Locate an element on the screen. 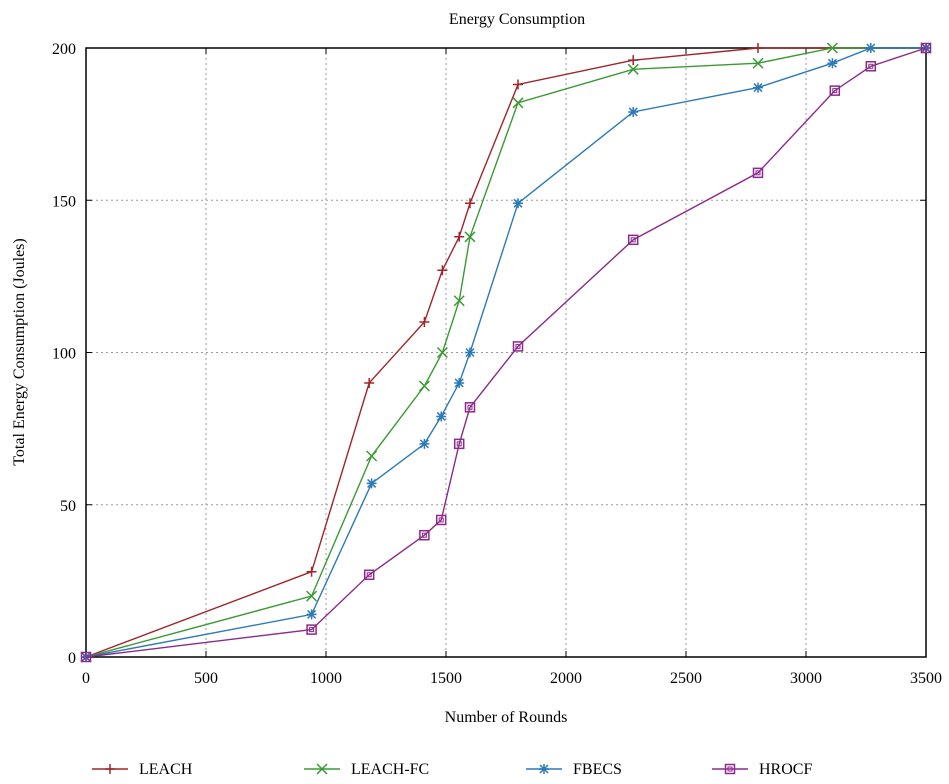  legend-label: HROCF is located at coordinates (785, 769).